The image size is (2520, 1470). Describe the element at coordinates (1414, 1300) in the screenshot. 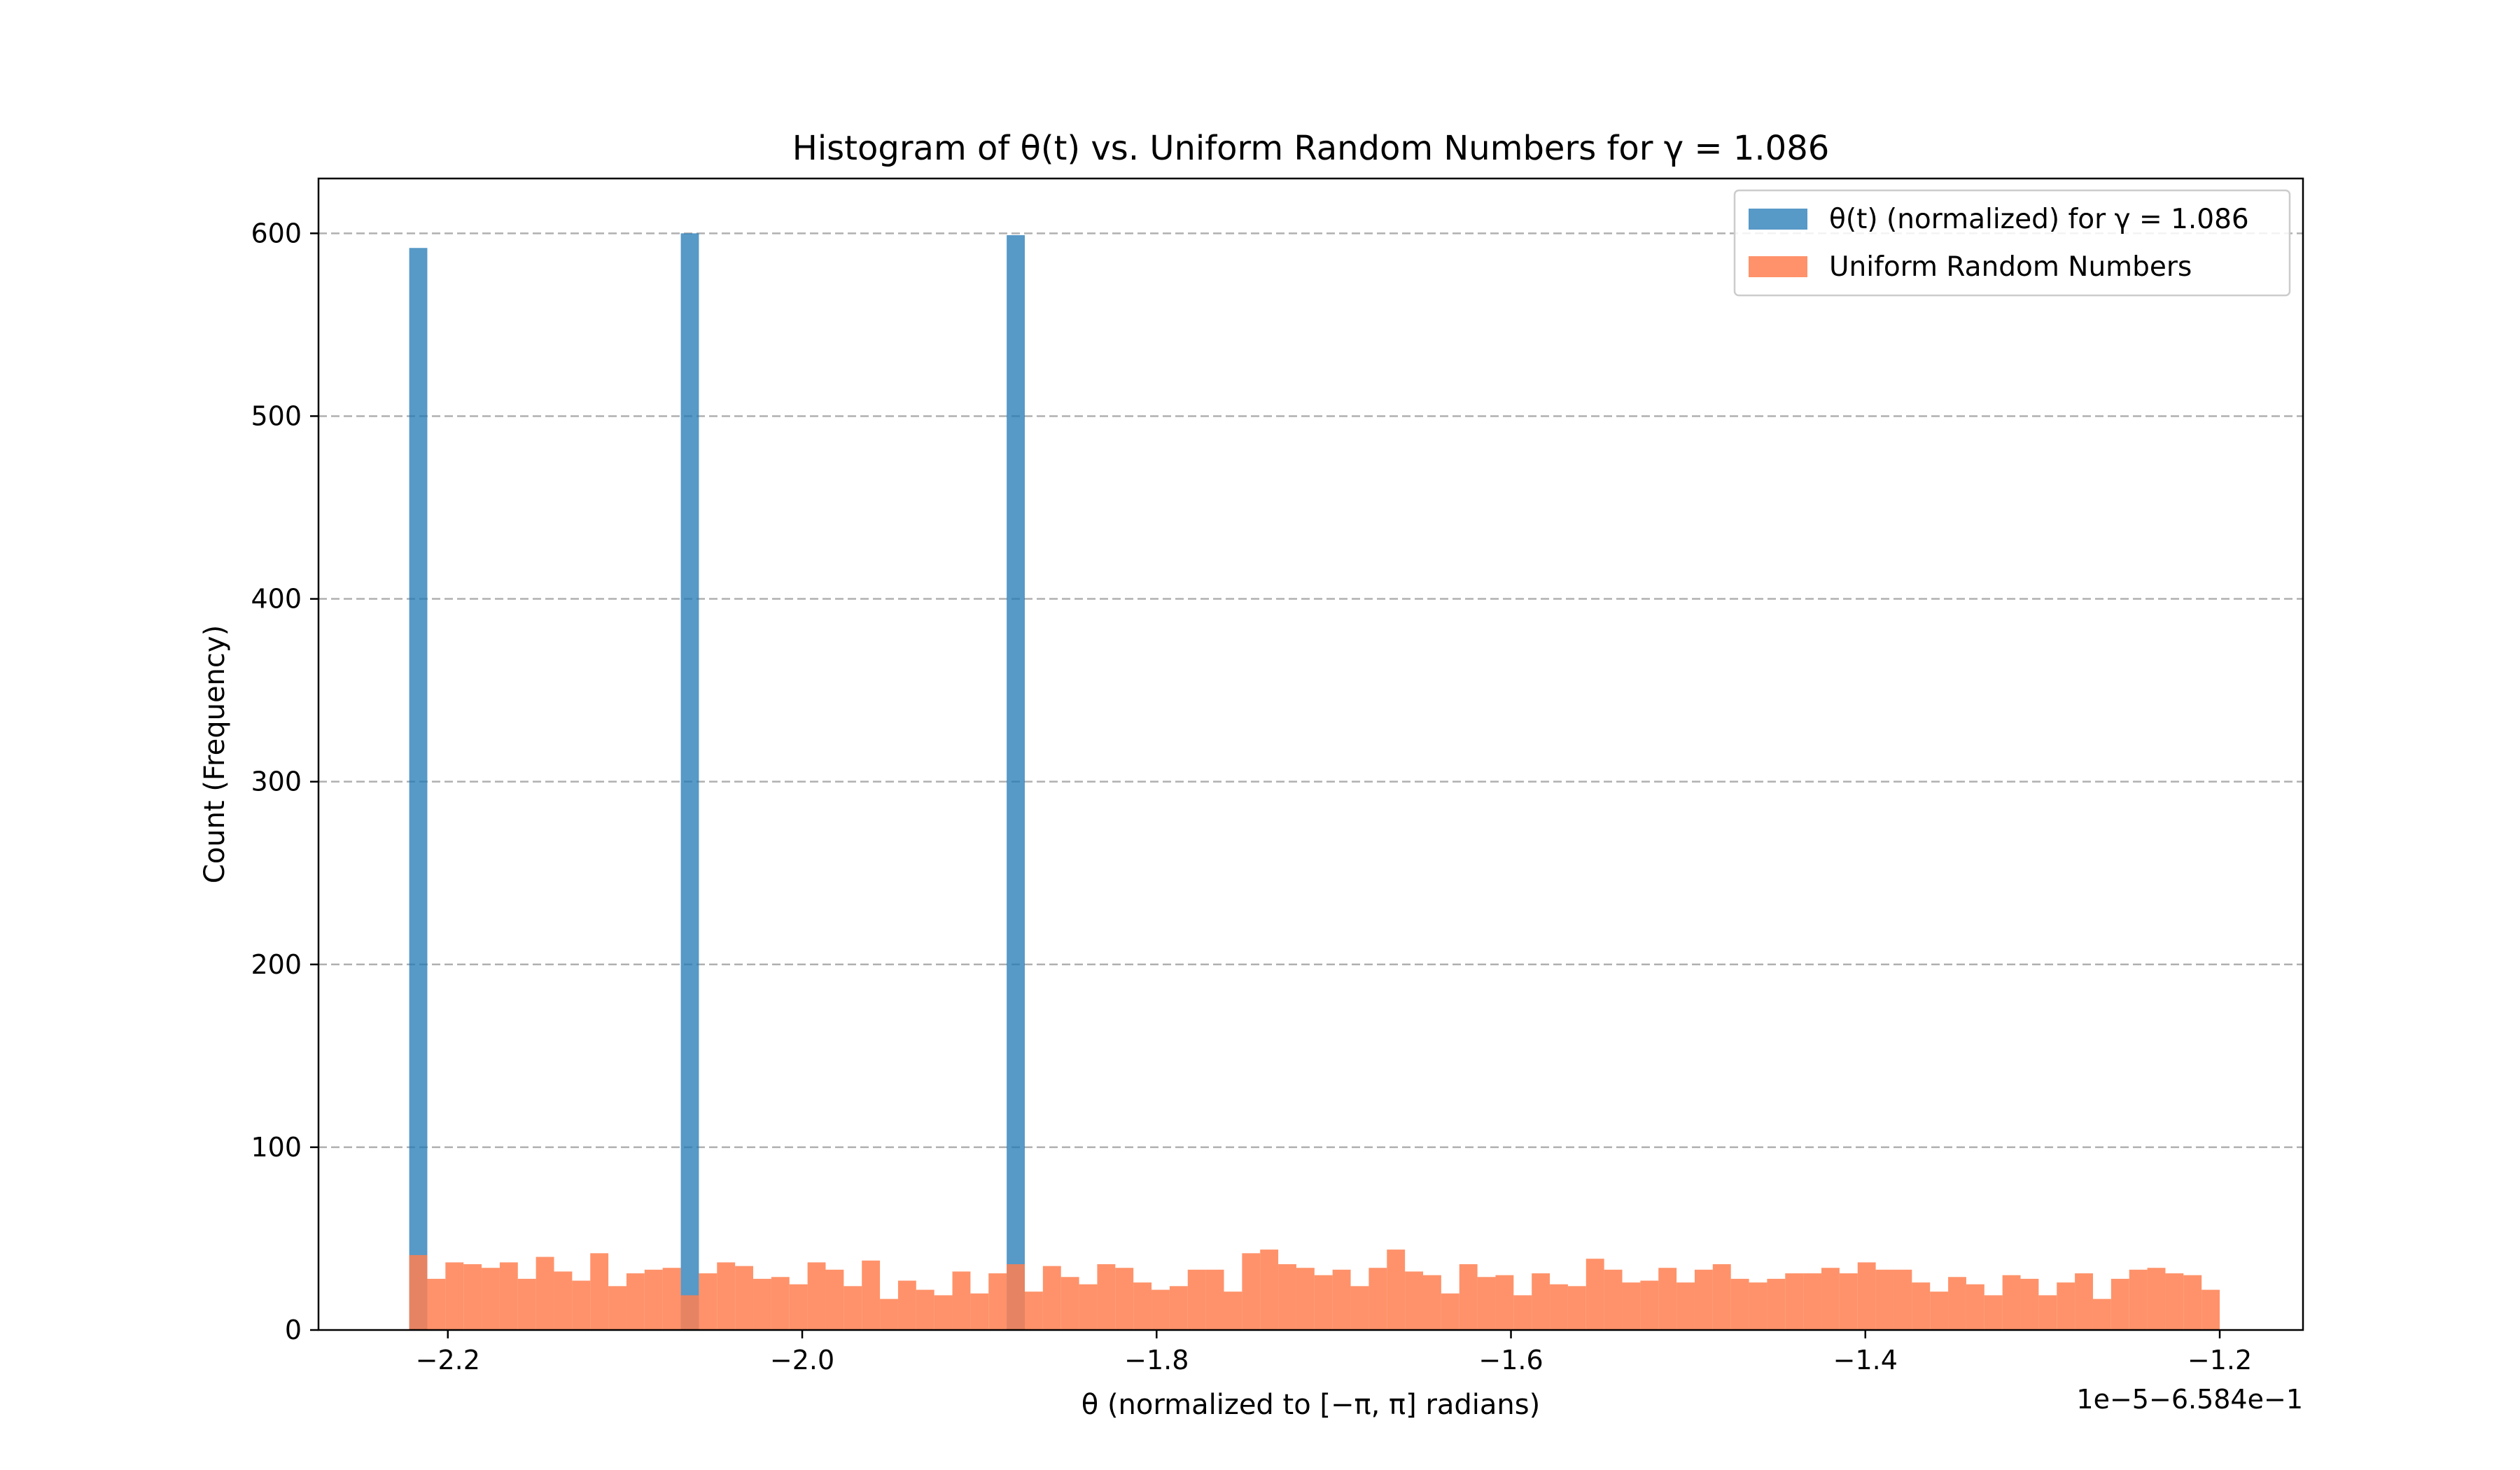

I see `bar-series1-bin55` at that location.